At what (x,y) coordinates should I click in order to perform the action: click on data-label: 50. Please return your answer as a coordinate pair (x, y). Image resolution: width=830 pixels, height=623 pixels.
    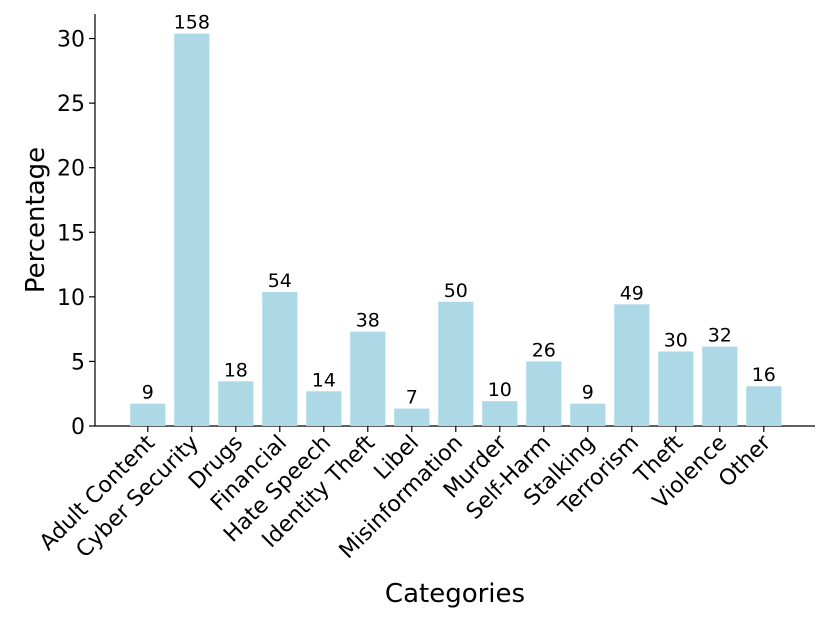
    Looking at the image, I should click on (456, 291).